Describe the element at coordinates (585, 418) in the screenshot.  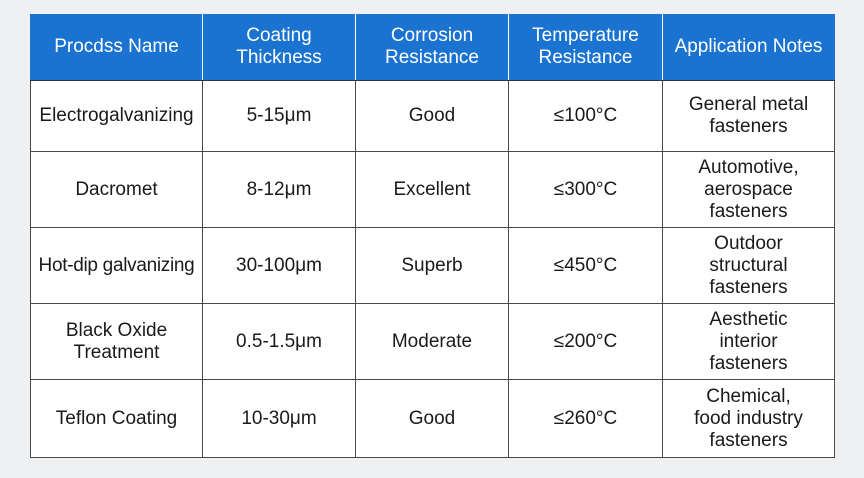
I see `cell-temperature-resistance: ≤260°C` at that location.